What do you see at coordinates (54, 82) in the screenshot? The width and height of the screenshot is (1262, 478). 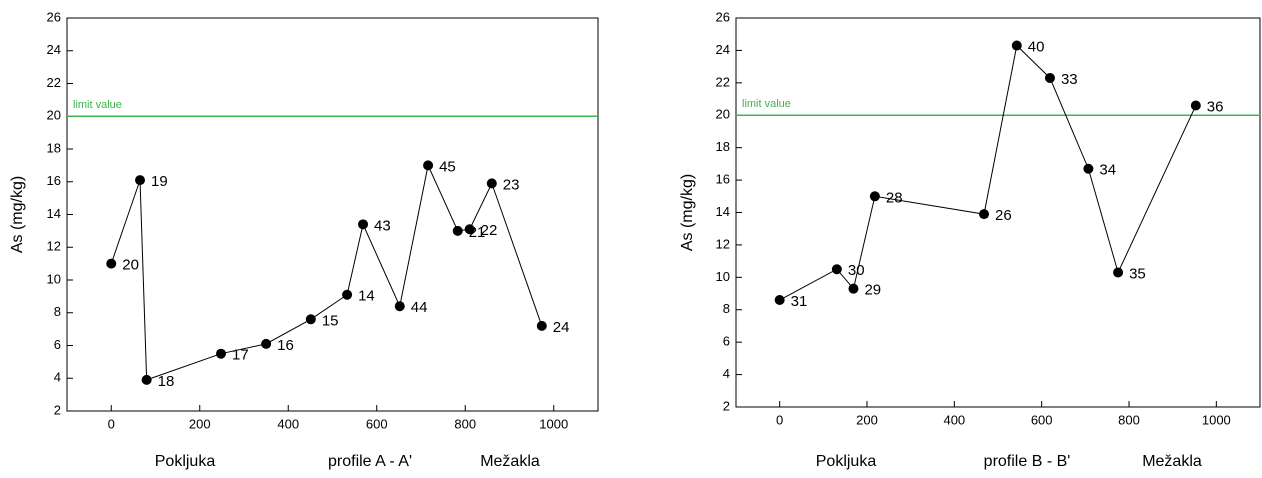 I see `y-tick-label: 22` at bounding box center [54, 82].